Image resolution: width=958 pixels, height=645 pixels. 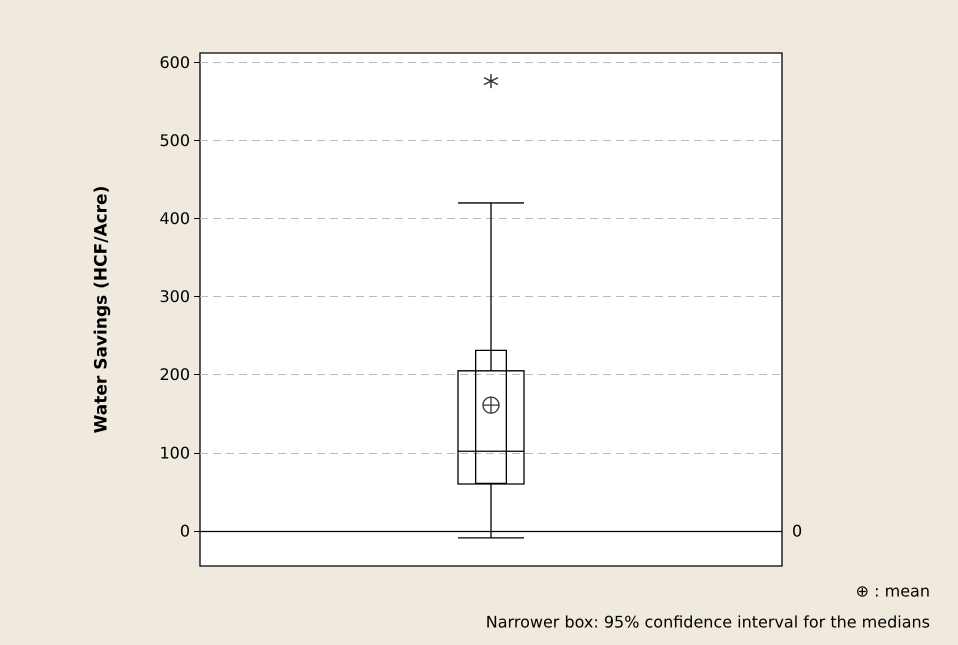 What do you see at coordinates (185, 530) in the screenshot?
I see `y-tick-label: 0` at bounding box center [185, 530].